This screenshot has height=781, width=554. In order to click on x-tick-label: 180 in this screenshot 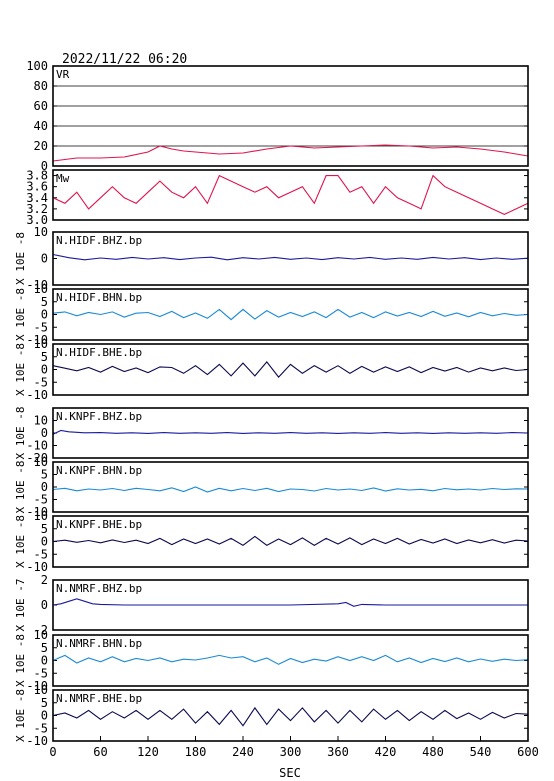, I will do `click(196, 752)`.